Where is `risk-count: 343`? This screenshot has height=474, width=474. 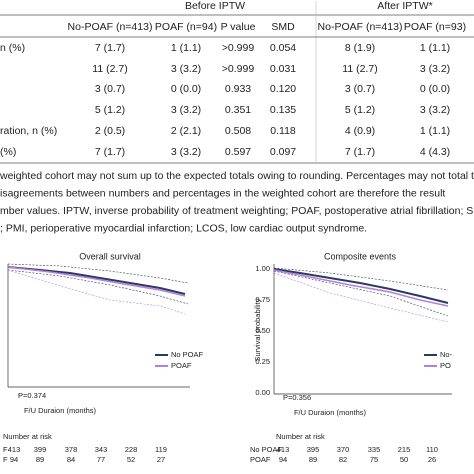
risk-count: 343 is located at coordinates (101, 449).